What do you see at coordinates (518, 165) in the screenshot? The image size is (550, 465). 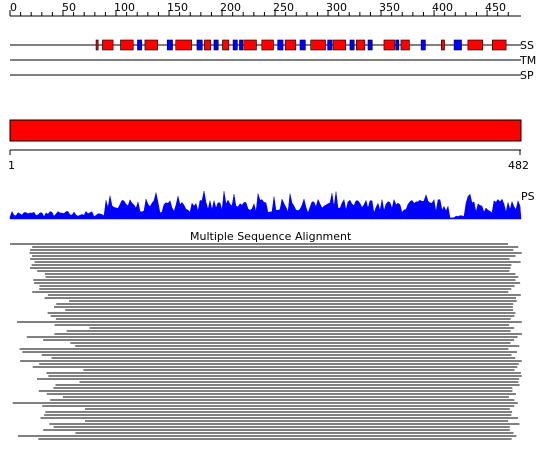 I see `domain-end-label: 482` at bounding box center [518, 165].